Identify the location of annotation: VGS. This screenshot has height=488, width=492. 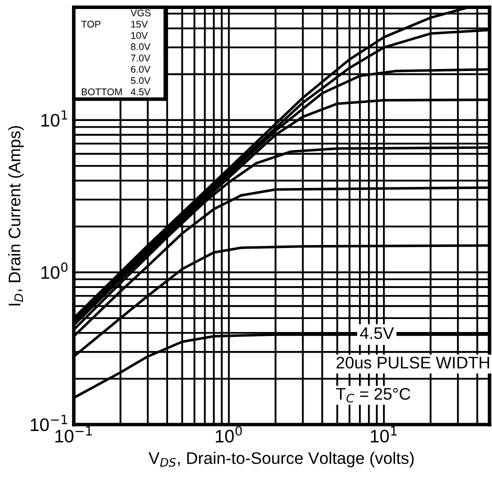
(140, 12).